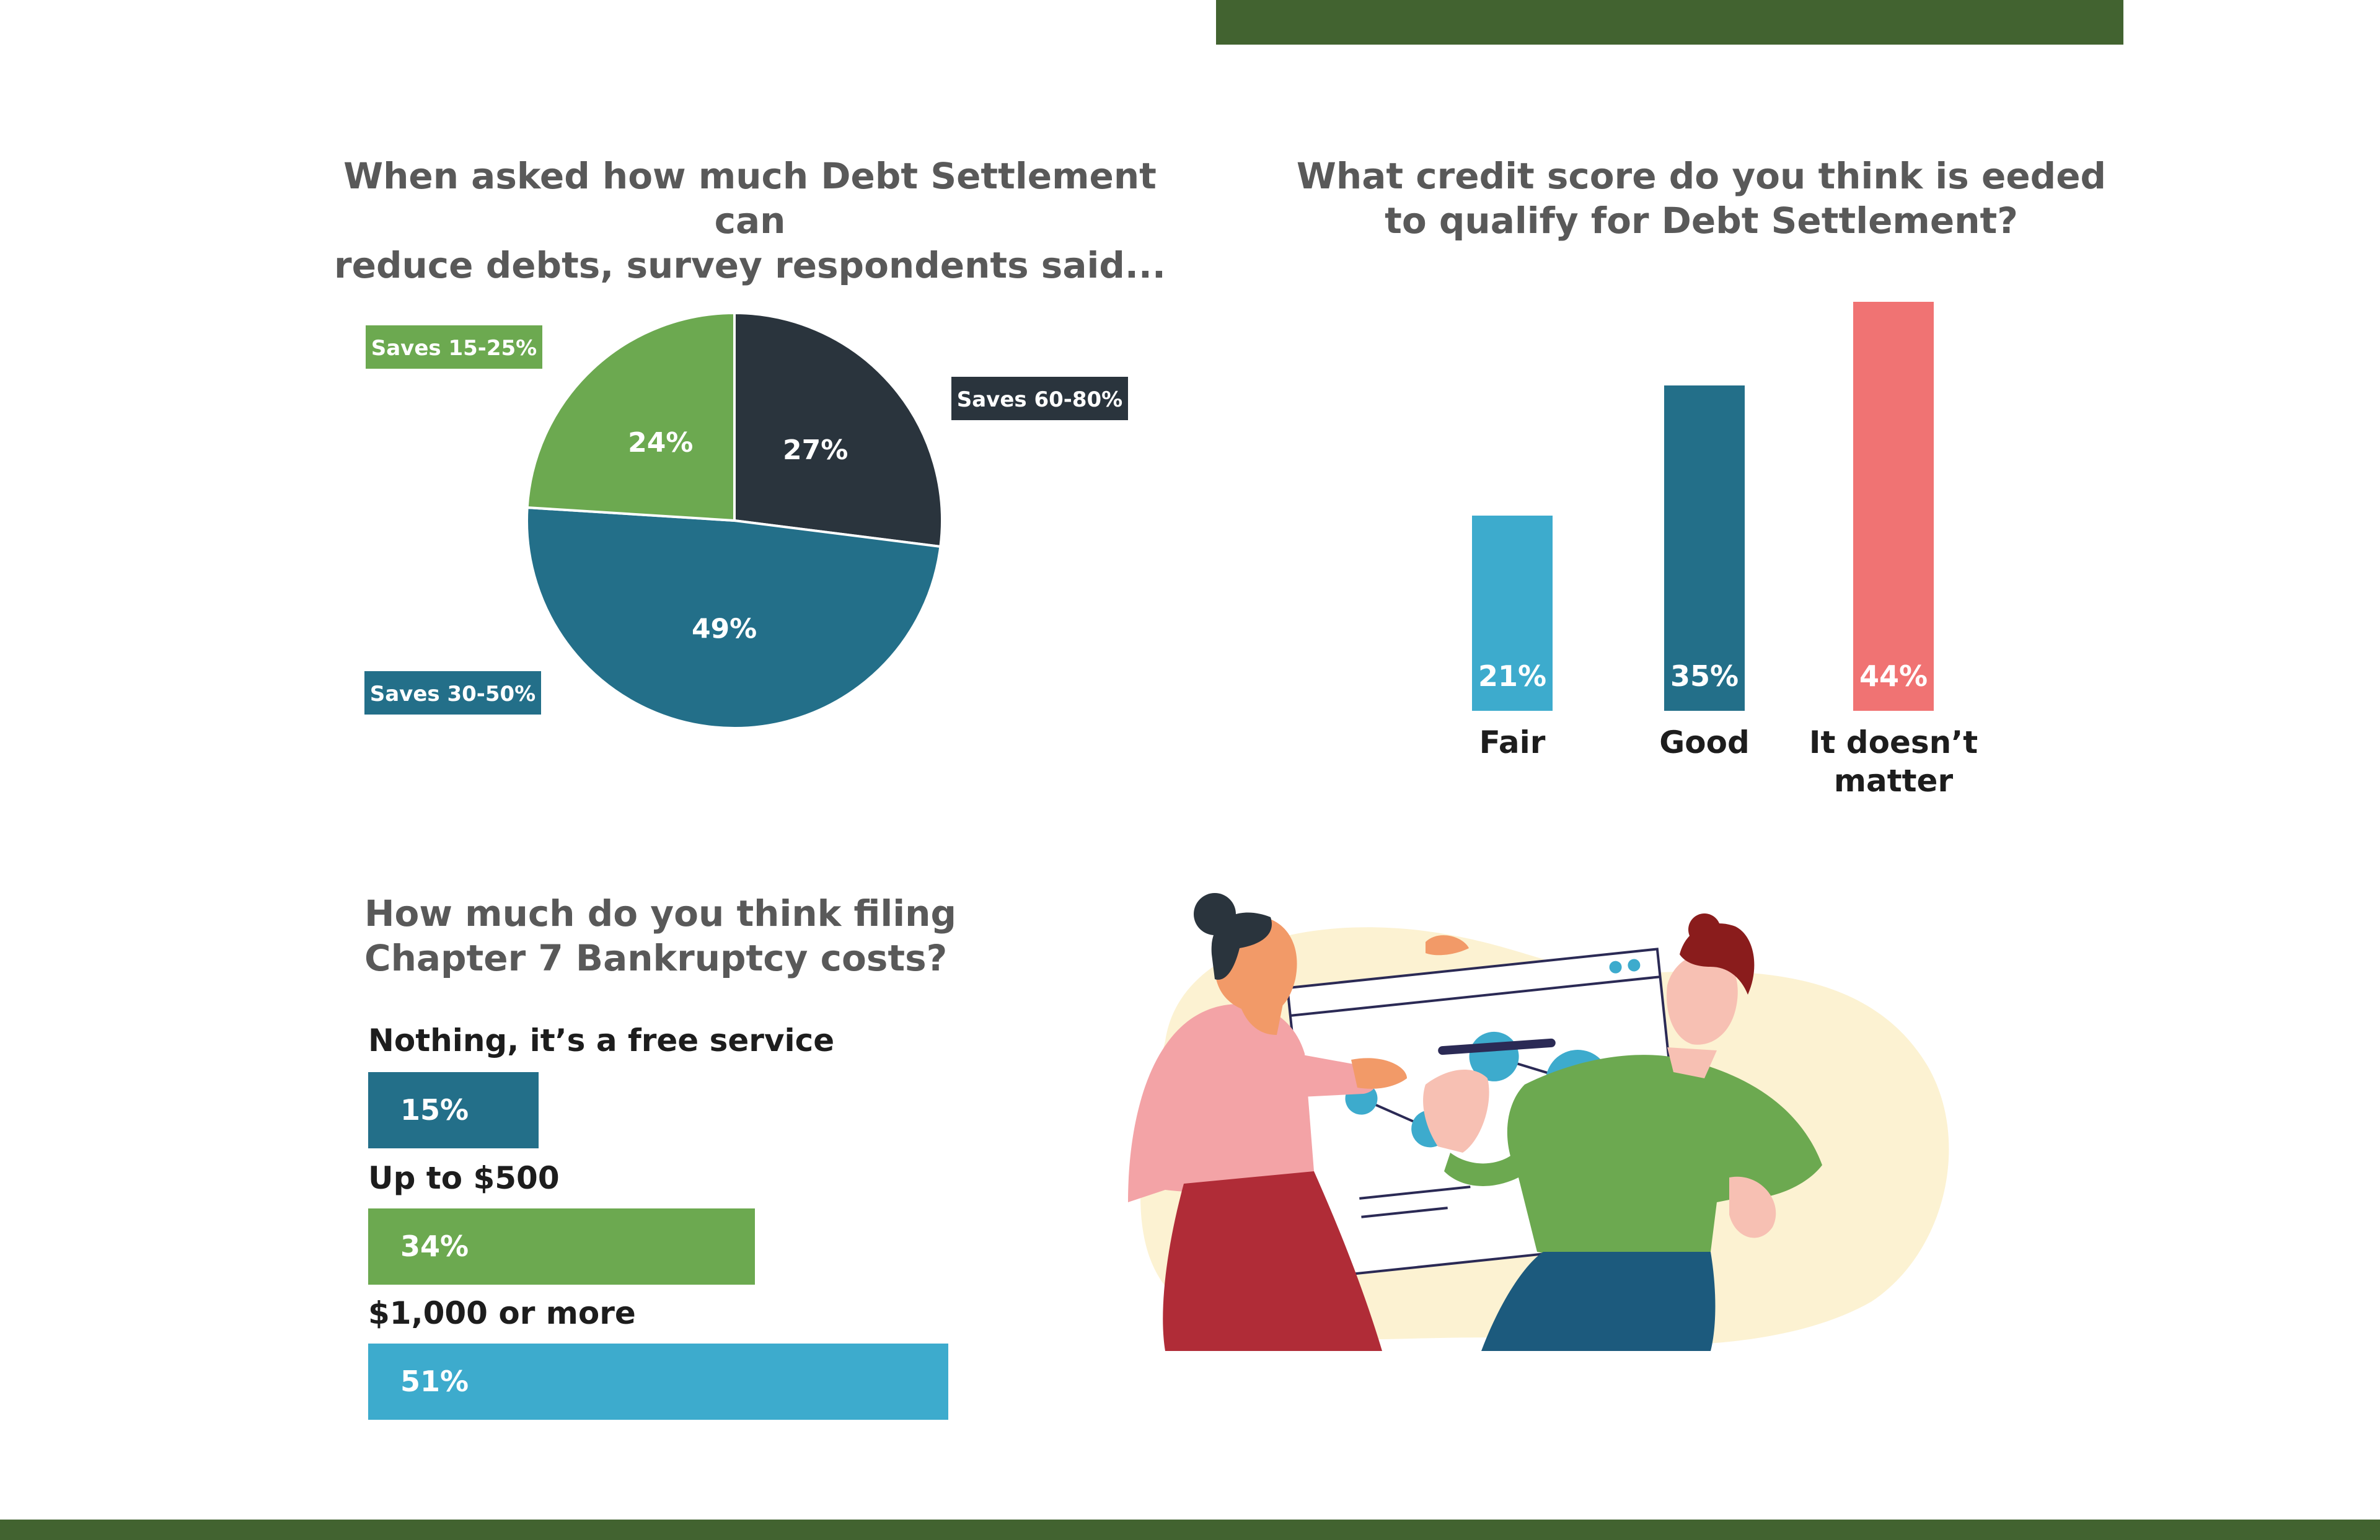 Image resolution: width=2380 pixels, height=1540 pixels. I want to click on vertical-bar-chart: 21% Fair 35% Good 44% It doesn’t matter, so click(1725, 550).